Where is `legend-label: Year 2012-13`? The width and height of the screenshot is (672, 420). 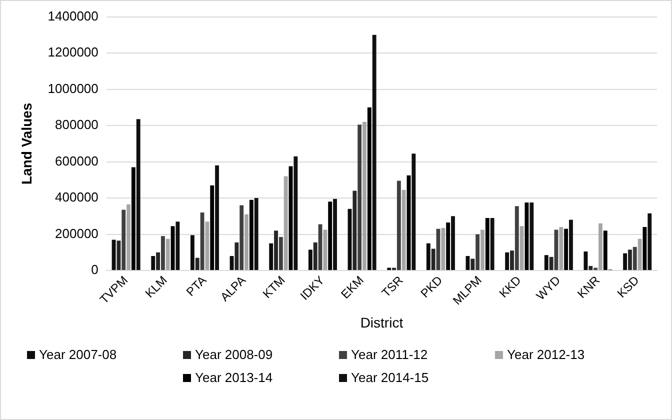
legend-label: Year 2012-13 is located at coordinates (546, 354).